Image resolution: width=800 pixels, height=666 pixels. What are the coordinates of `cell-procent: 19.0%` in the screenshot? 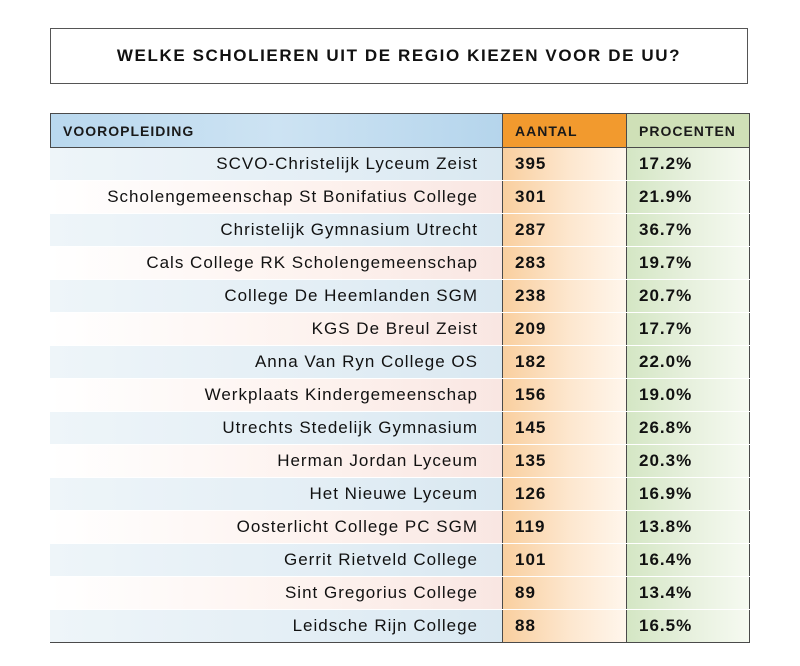 It's located at (688, 395).